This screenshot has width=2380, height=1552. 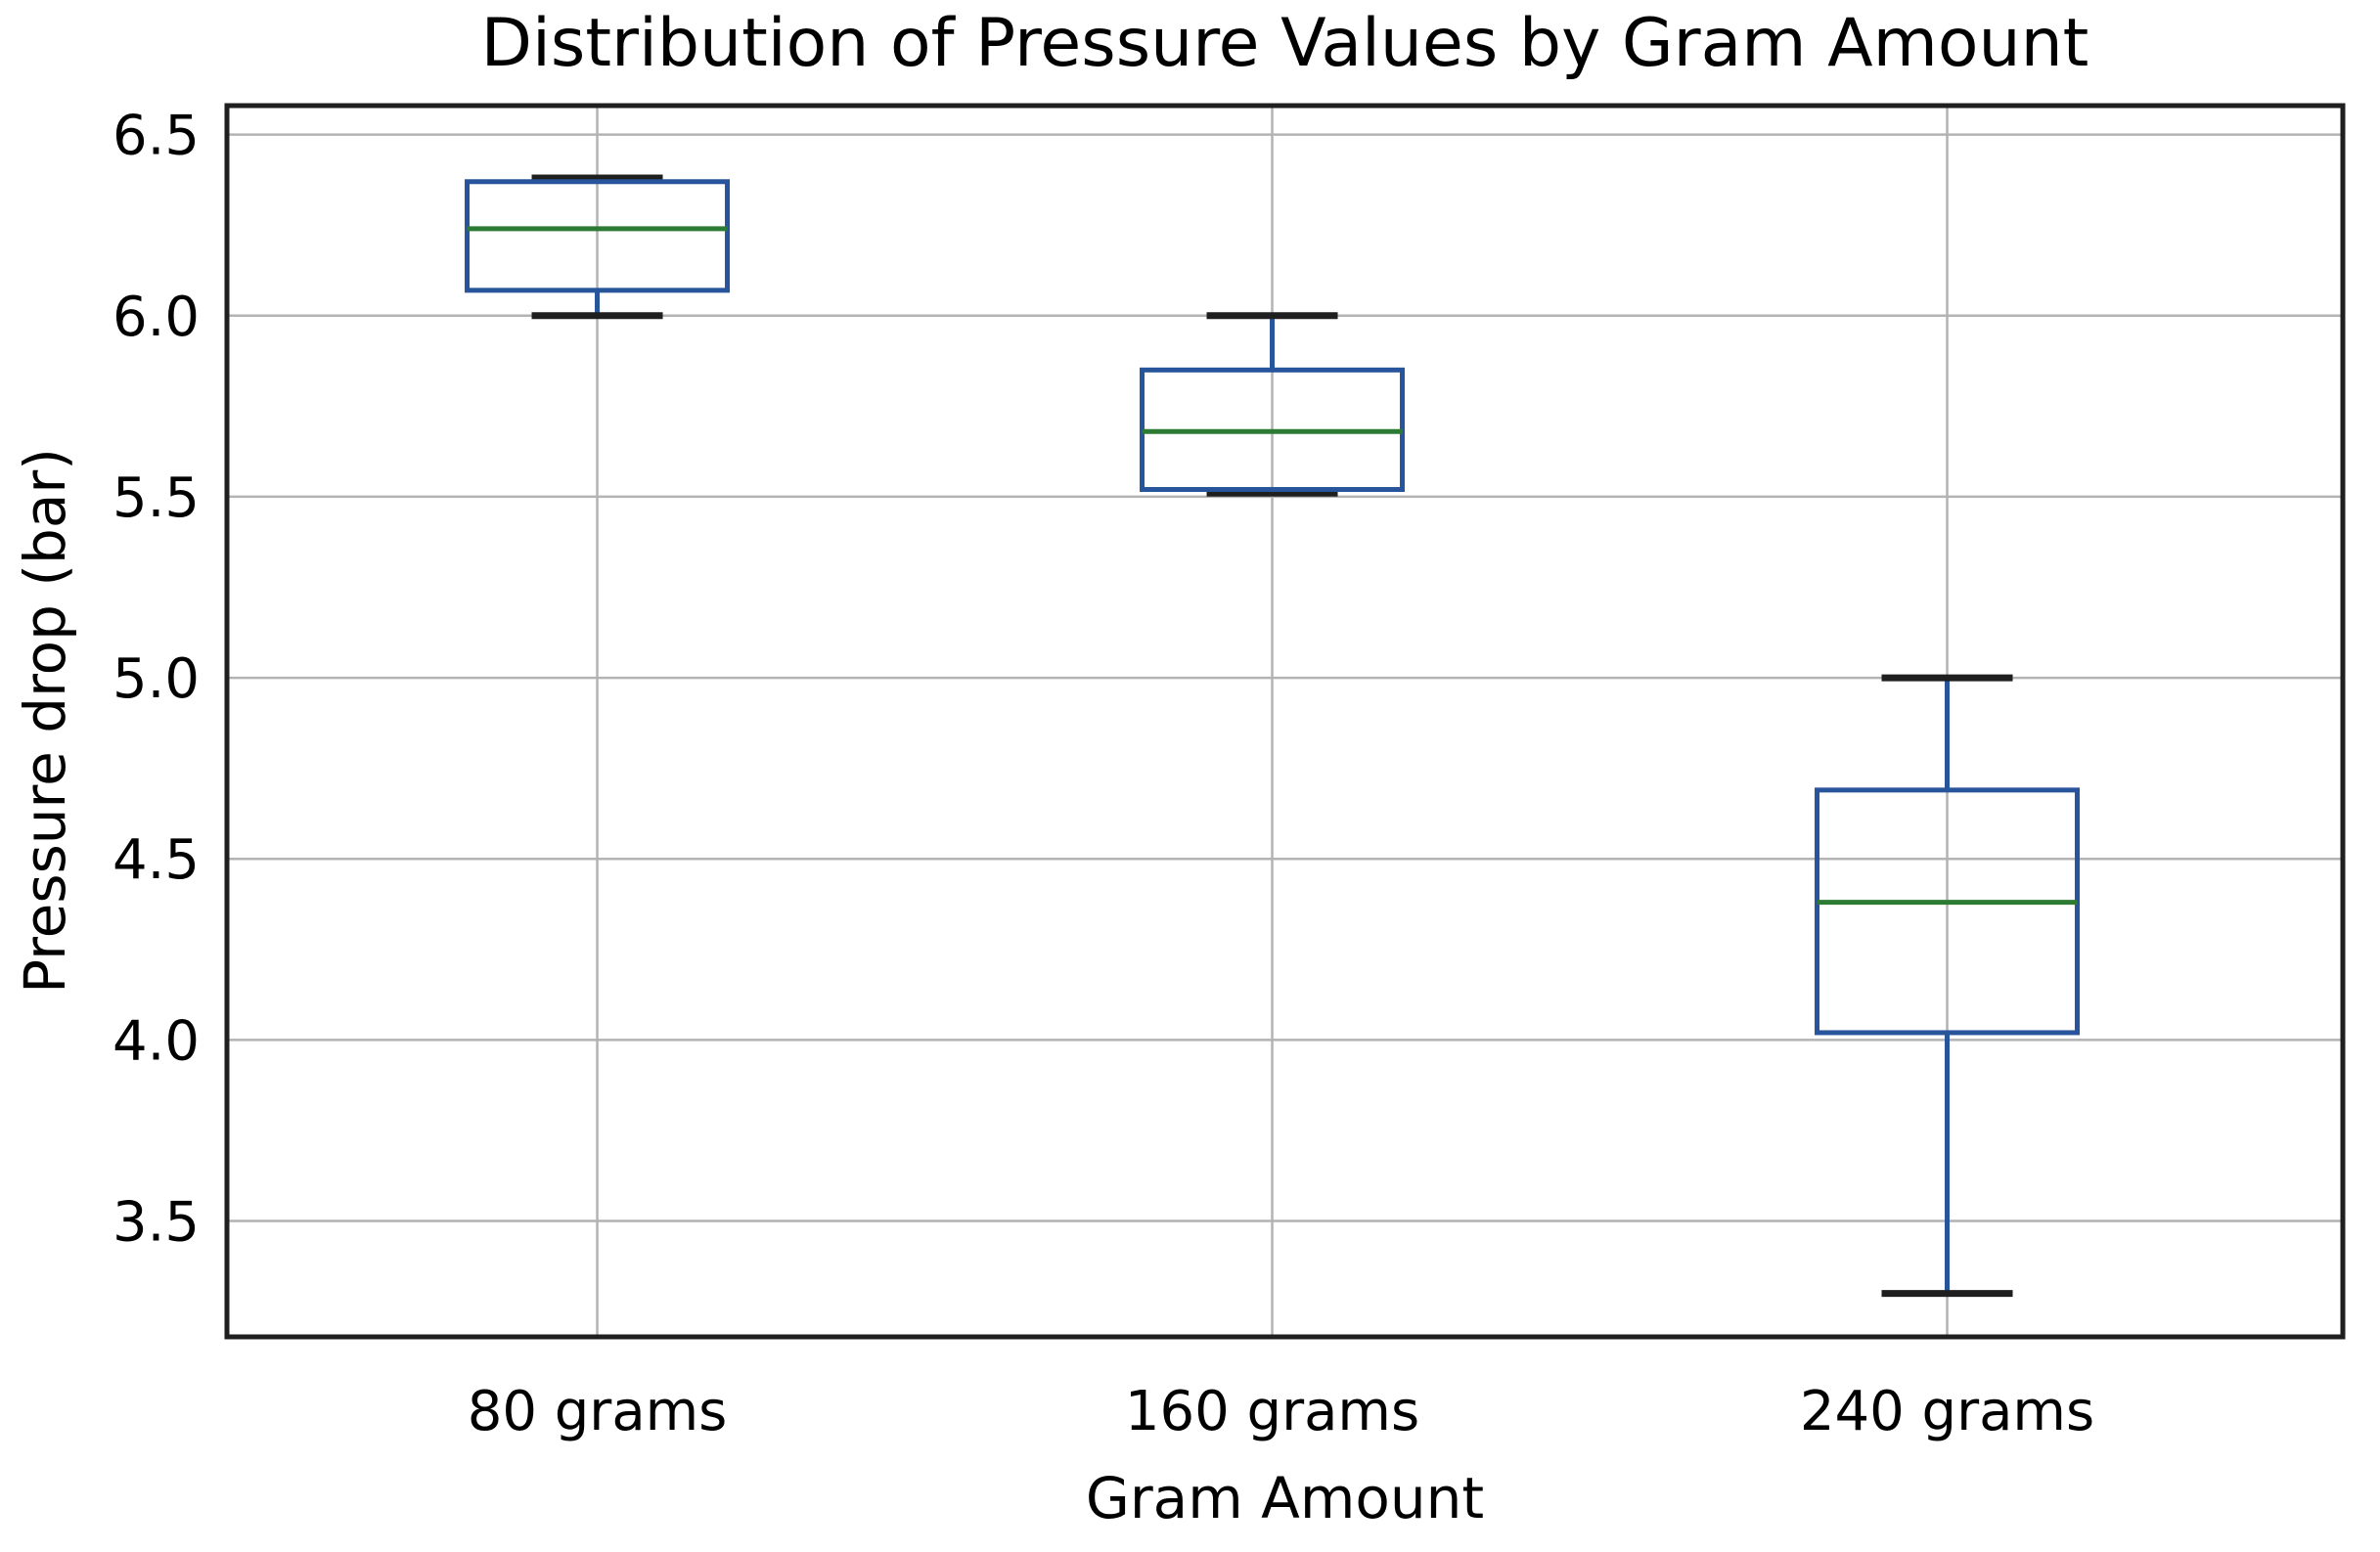 I want to click on y-axis-label: Pressure drop (bar), so click(x=45, y=721).